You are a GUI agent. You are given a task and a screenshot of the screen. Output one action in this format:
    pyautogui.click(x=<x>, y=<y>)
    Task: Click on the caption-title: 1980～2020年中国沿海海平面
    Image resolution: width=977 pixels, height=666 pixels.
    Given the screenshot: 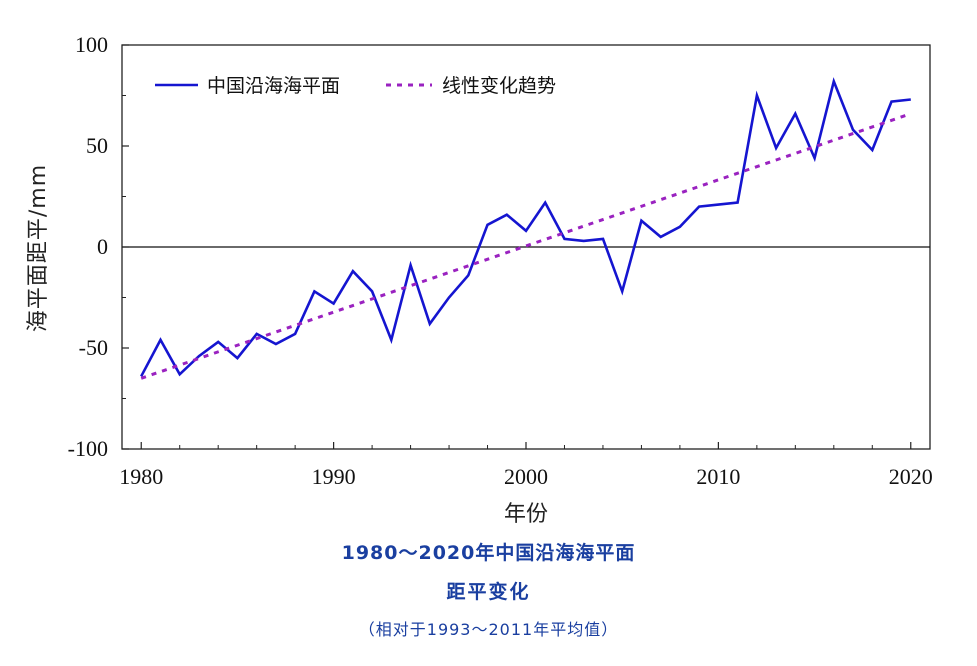 What is the action you would take?
    pyautogui.click(x=488, y=553)
    